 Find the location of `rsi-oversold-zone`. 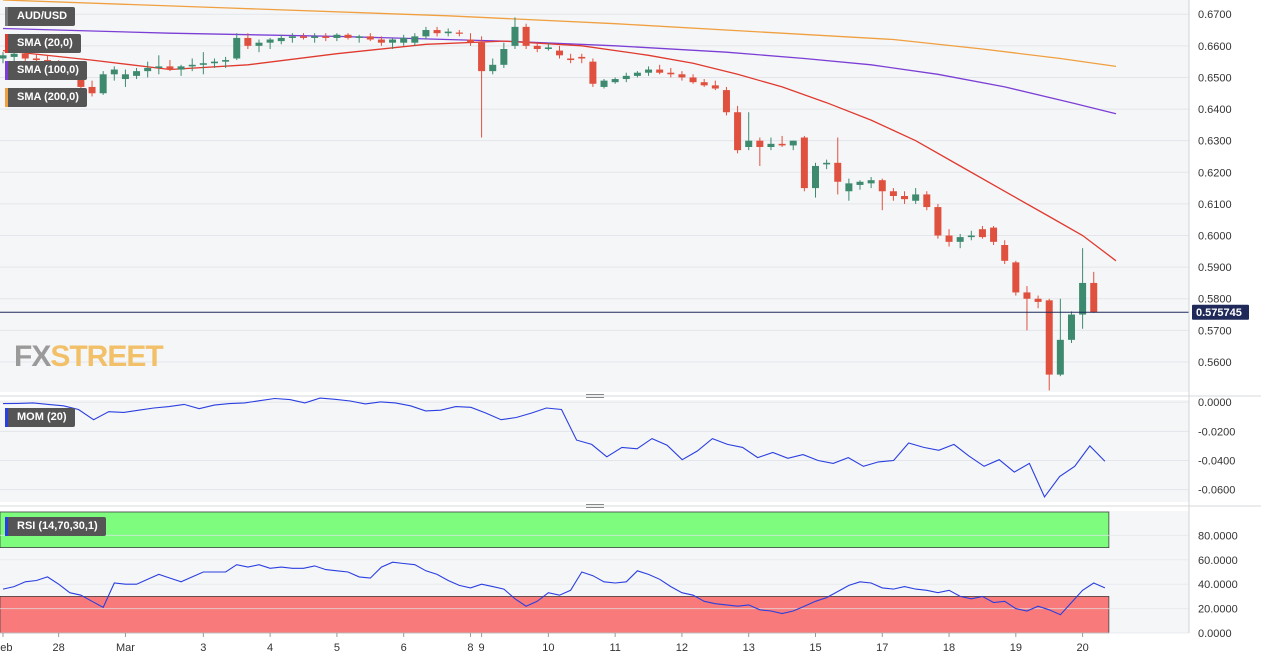

rsi-oversold-zone is located at coordinates (555, 615).